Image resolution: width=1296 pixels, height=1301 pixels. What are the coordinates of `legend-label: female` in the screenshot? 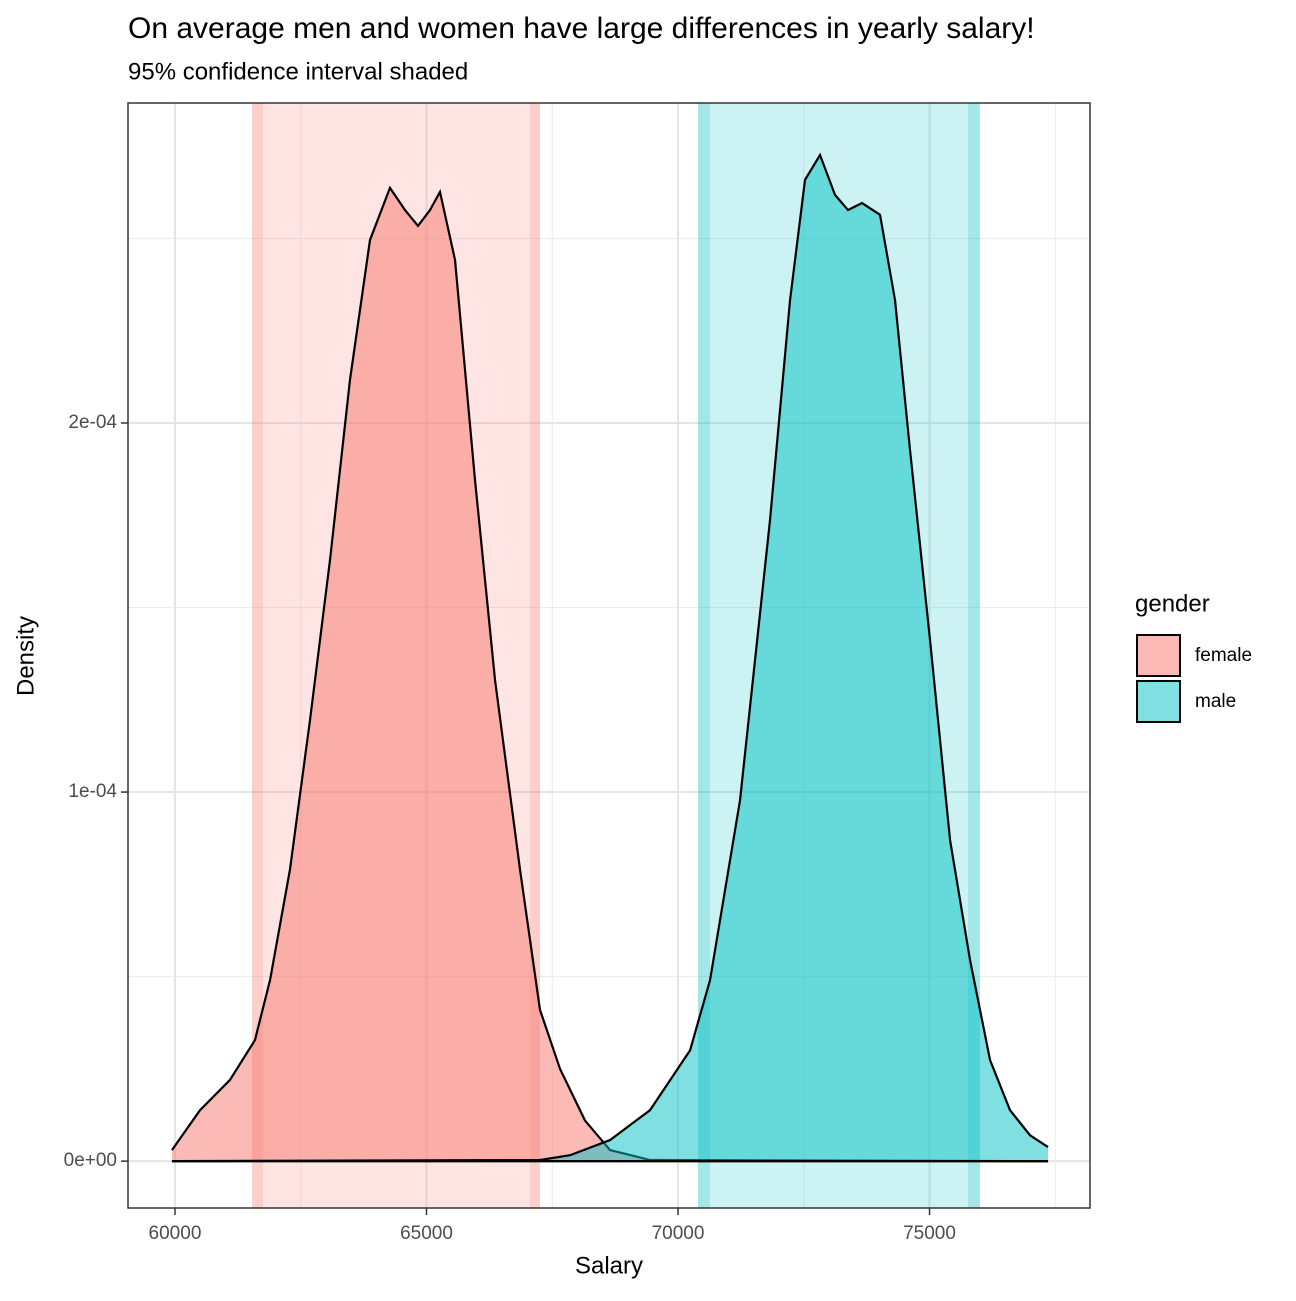 It's located at (1223, 655).